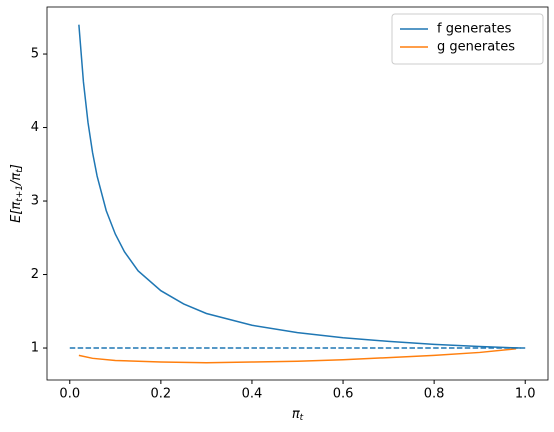 This screenshot has width=554, height=432. What do you see at coordinates (434, 394) in the screenshot?
I see `x-tick-label: 0.8` at bounding box center [434, 394].